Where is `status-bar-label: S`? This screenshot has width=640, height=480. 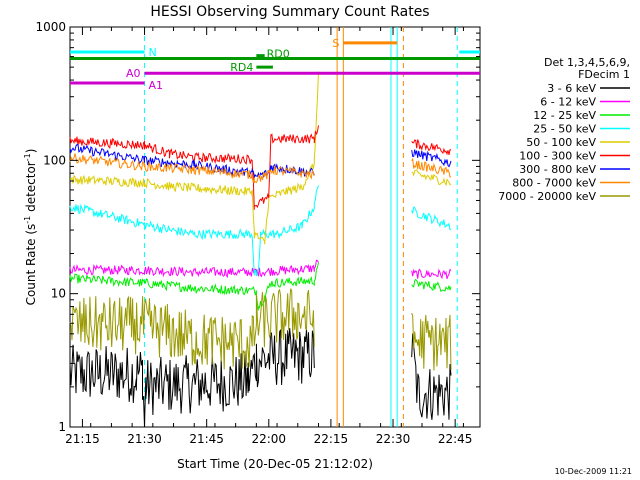 status-bar-label: S is located at coordinates (335, 43).